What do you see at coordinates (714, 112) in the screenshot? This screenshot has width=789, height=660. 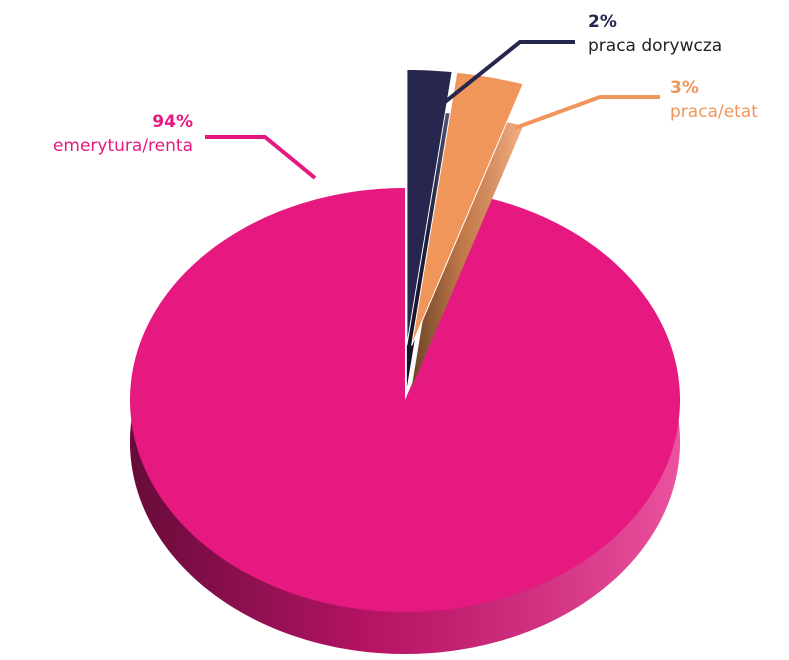 I see `category-label: praca/etat` at bounding box center [714, 112].